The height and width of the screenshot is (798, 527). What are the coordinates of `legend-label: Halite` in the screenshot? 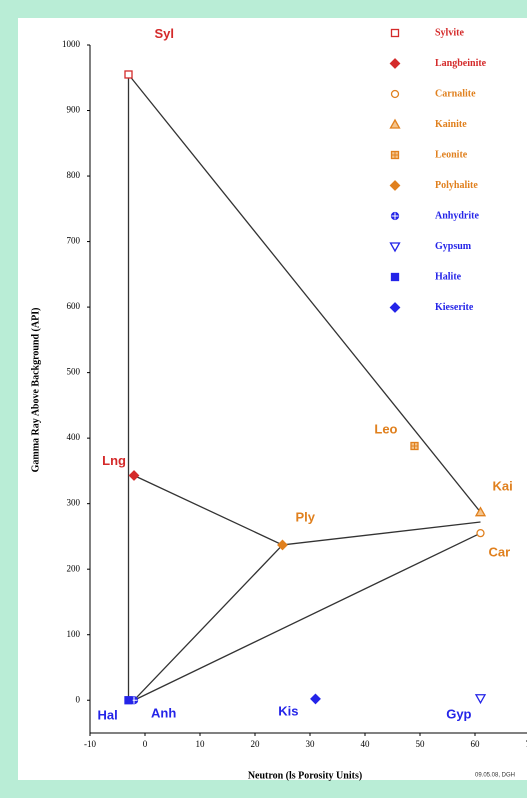 It's located at (448, 276).